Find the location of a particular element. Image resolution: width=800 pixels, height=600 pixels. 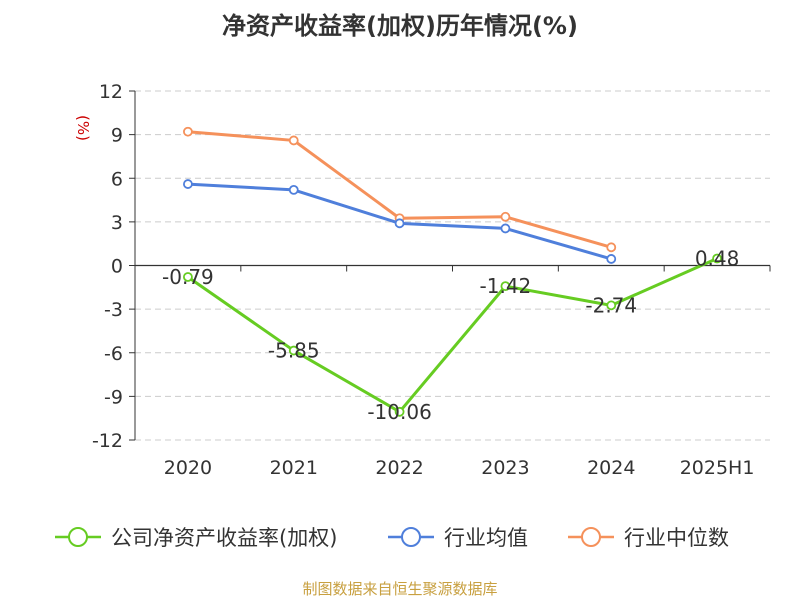

y-tick-label: -6 is located at coordinates (113, 354).